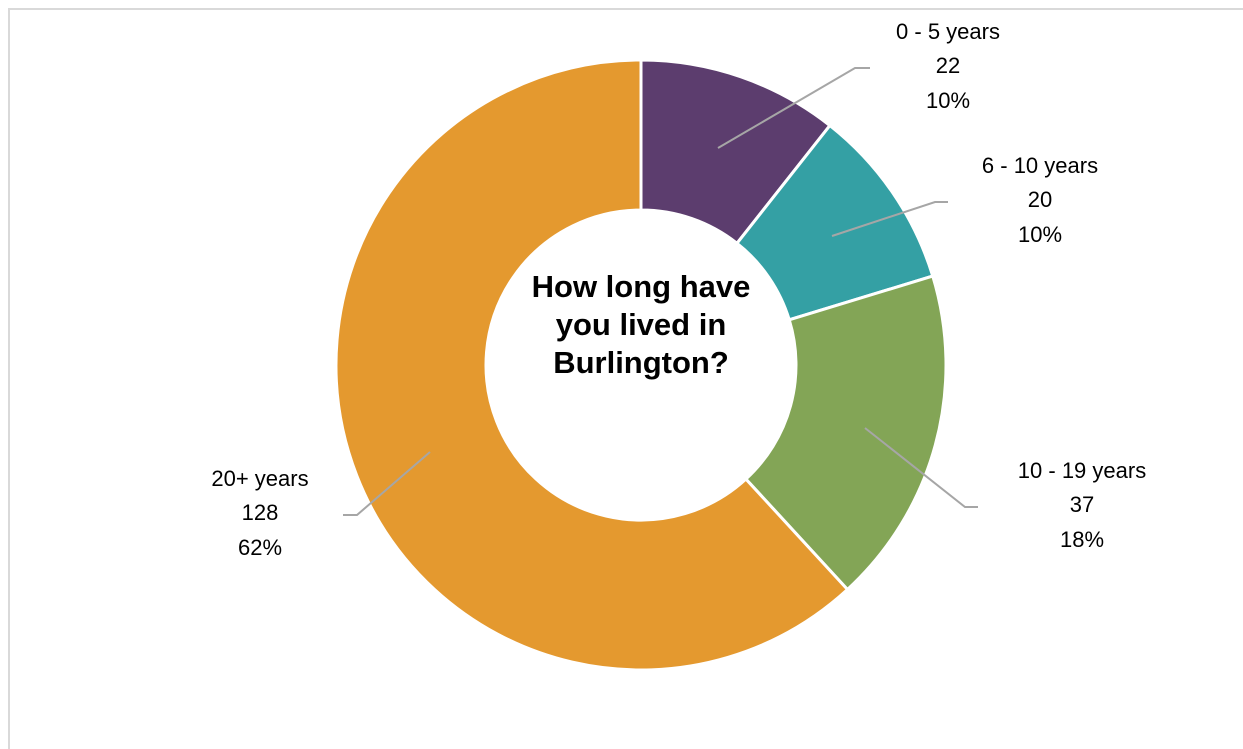 The image size is (1243, 749). Describe the element at coordinates (641, 324) in the screenshot. I see `chart-title: How long have you lived in Burlington?` at that location.